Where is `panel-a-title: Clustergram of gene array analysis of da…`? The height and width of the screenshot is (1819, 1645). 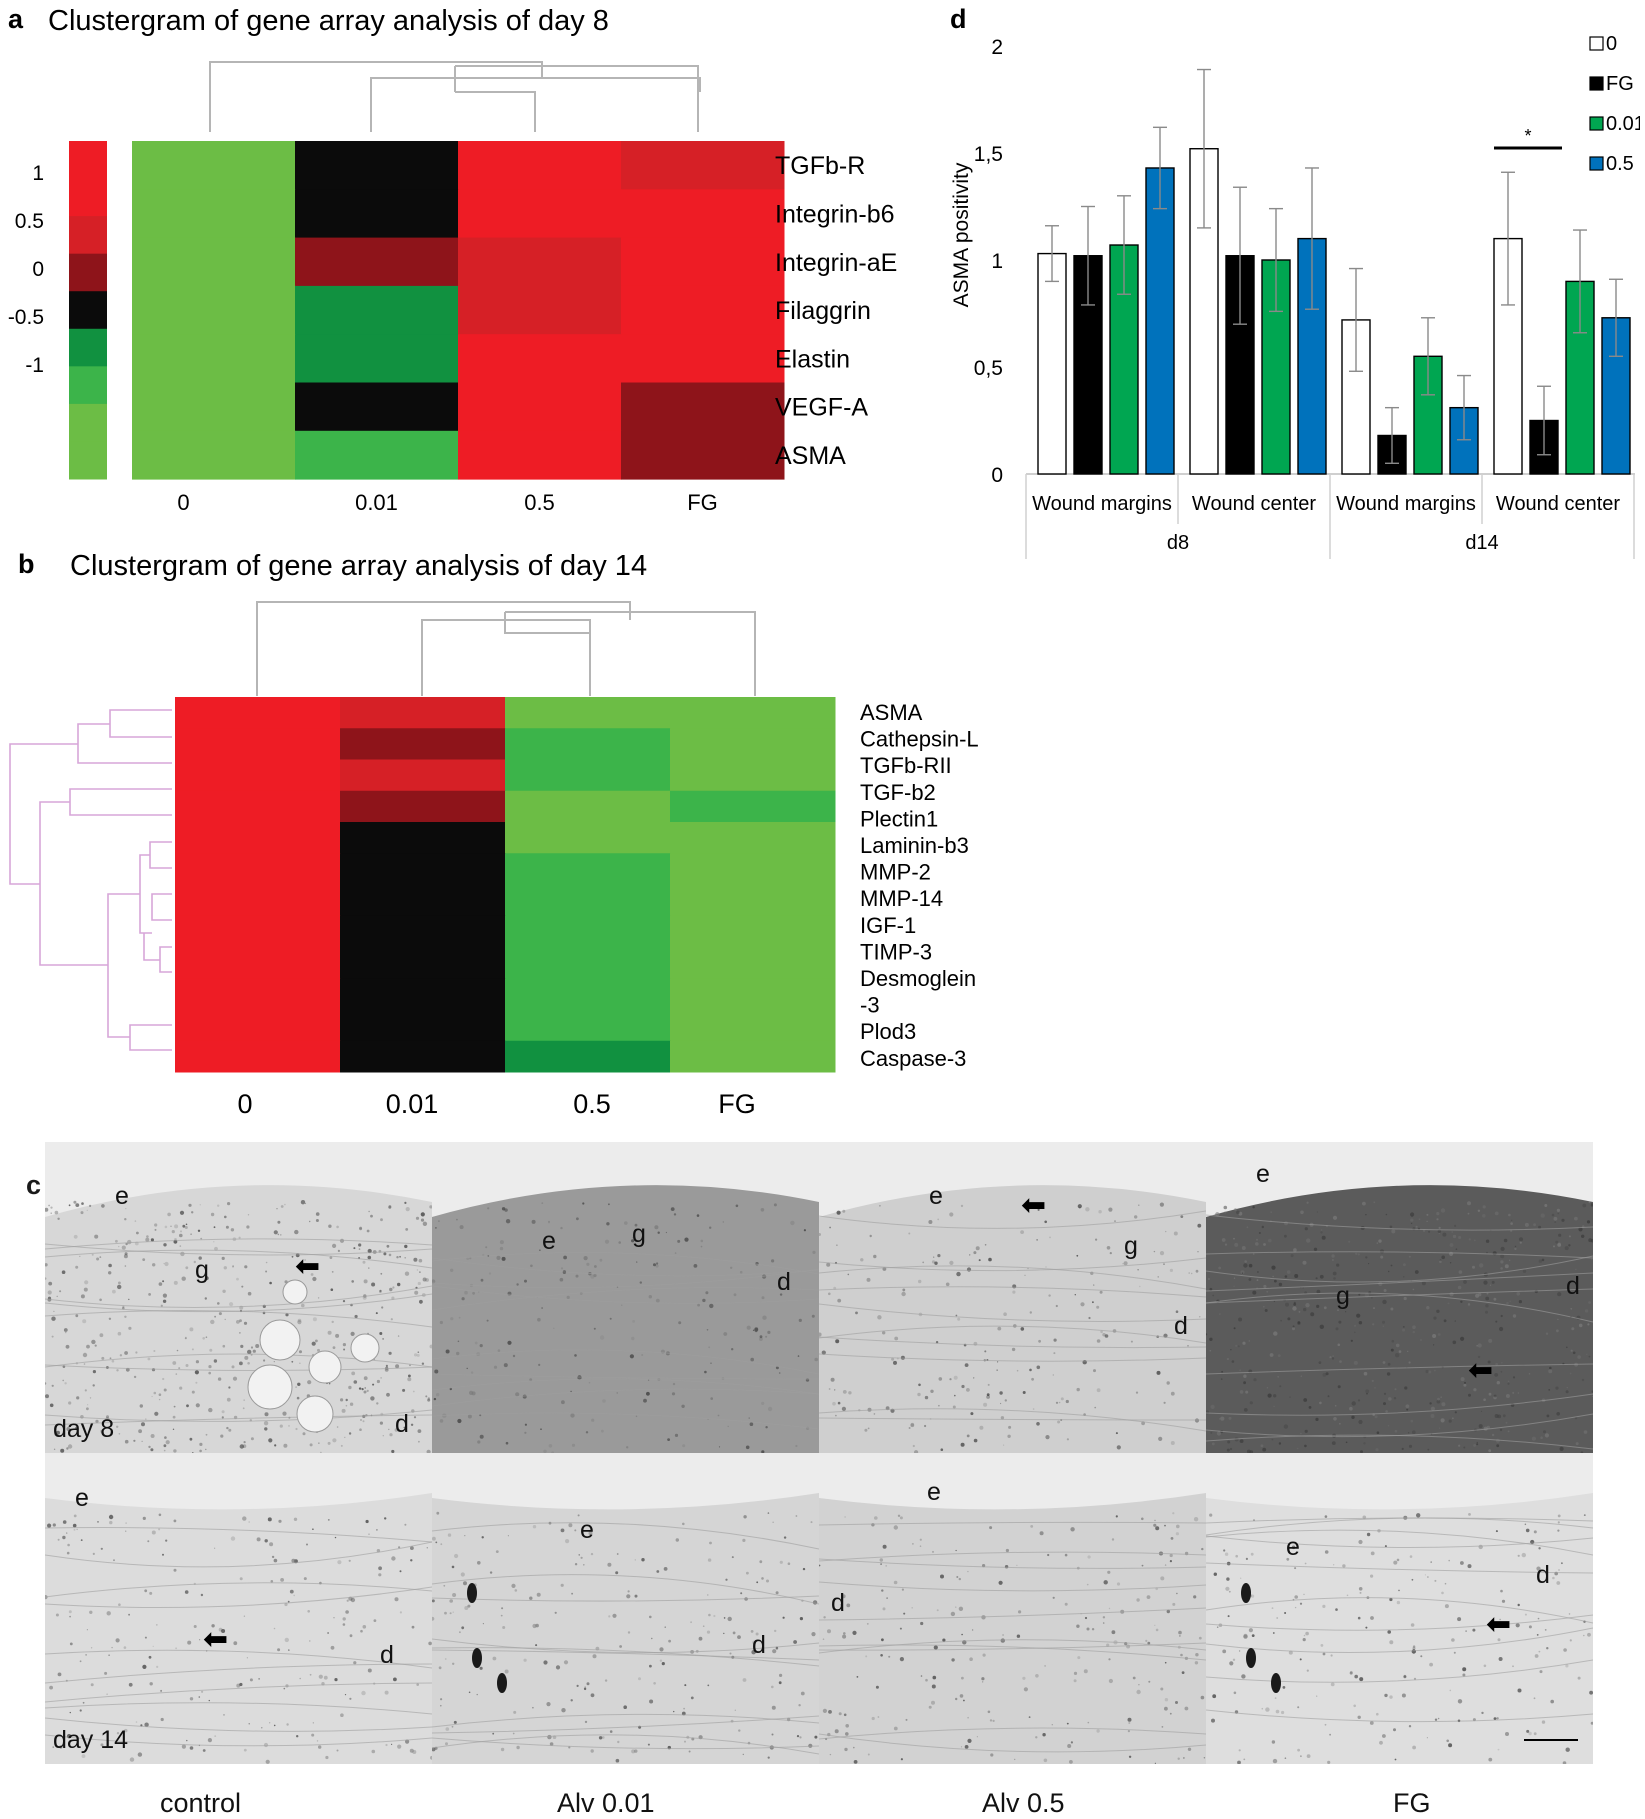 panel-a-title: Clustergram of gene array analysis of da… is located at coordinates (328, 21).